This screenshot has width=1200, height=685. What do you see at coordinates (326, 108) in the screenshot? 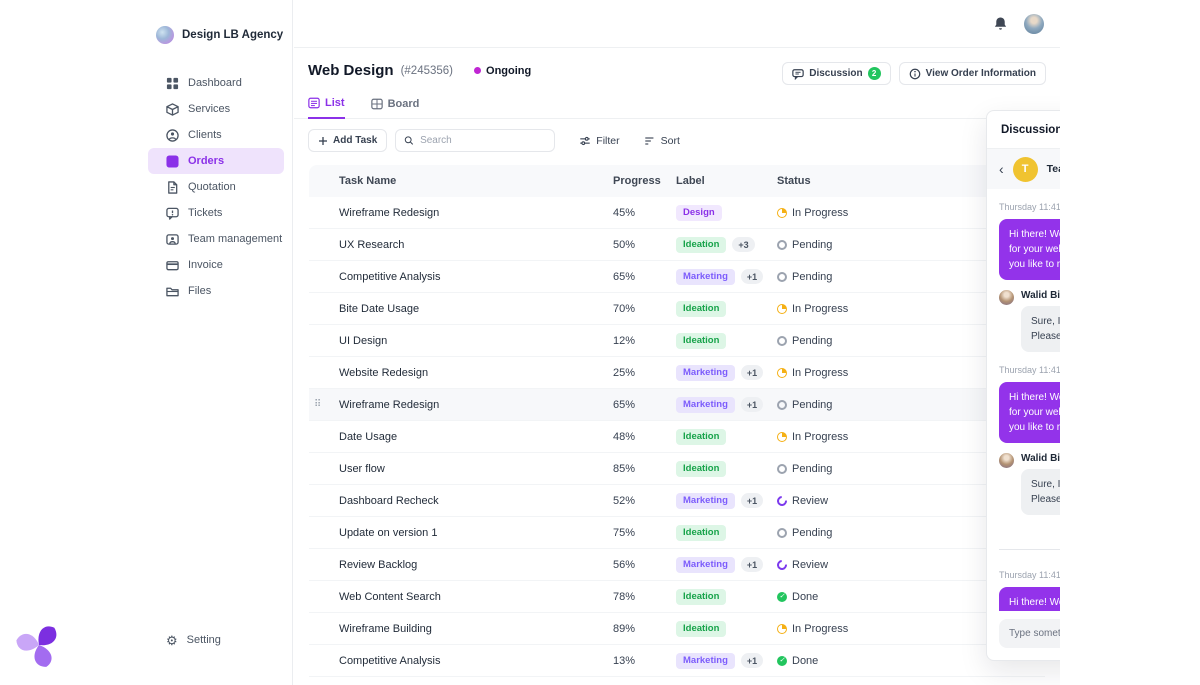
I see `tab-list: List` at bounding box center [326, 108].